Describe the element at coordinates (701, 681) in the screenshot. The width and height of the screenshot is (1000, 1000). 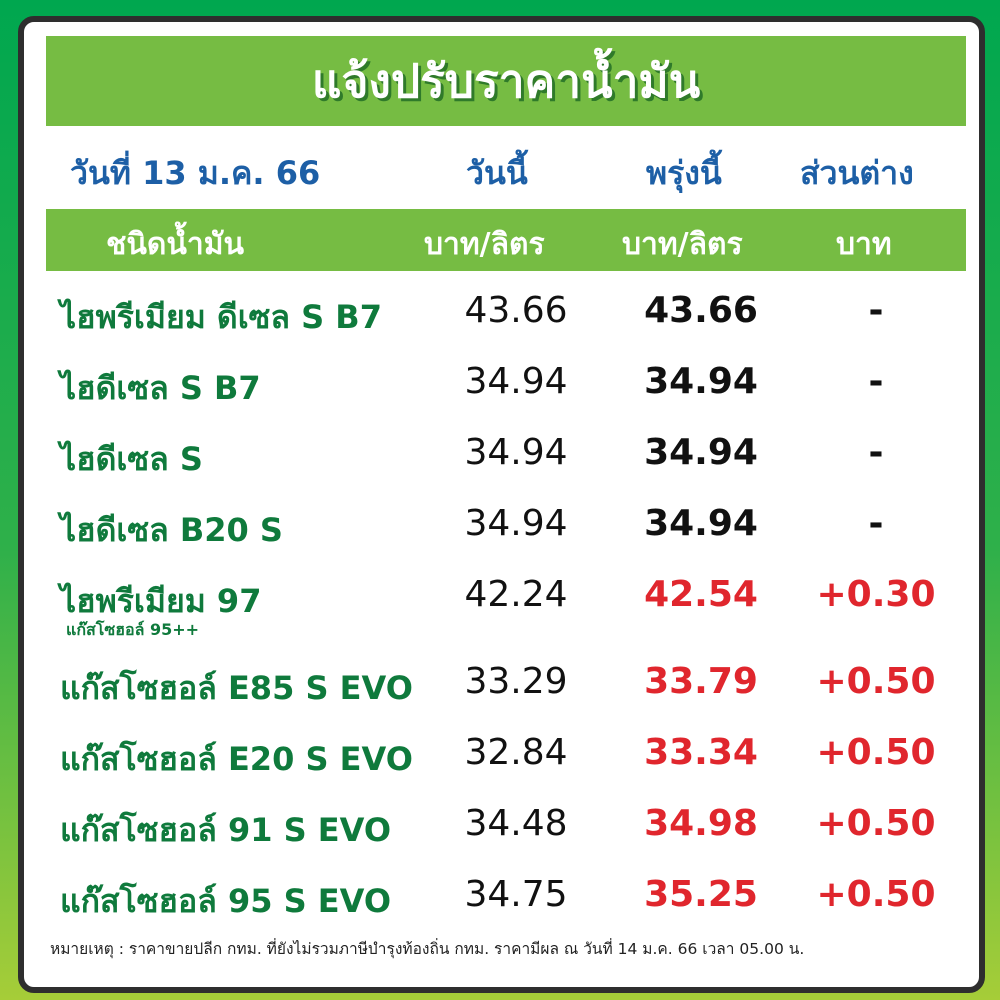
I see `tomorrow-price: 33.79` at that location.